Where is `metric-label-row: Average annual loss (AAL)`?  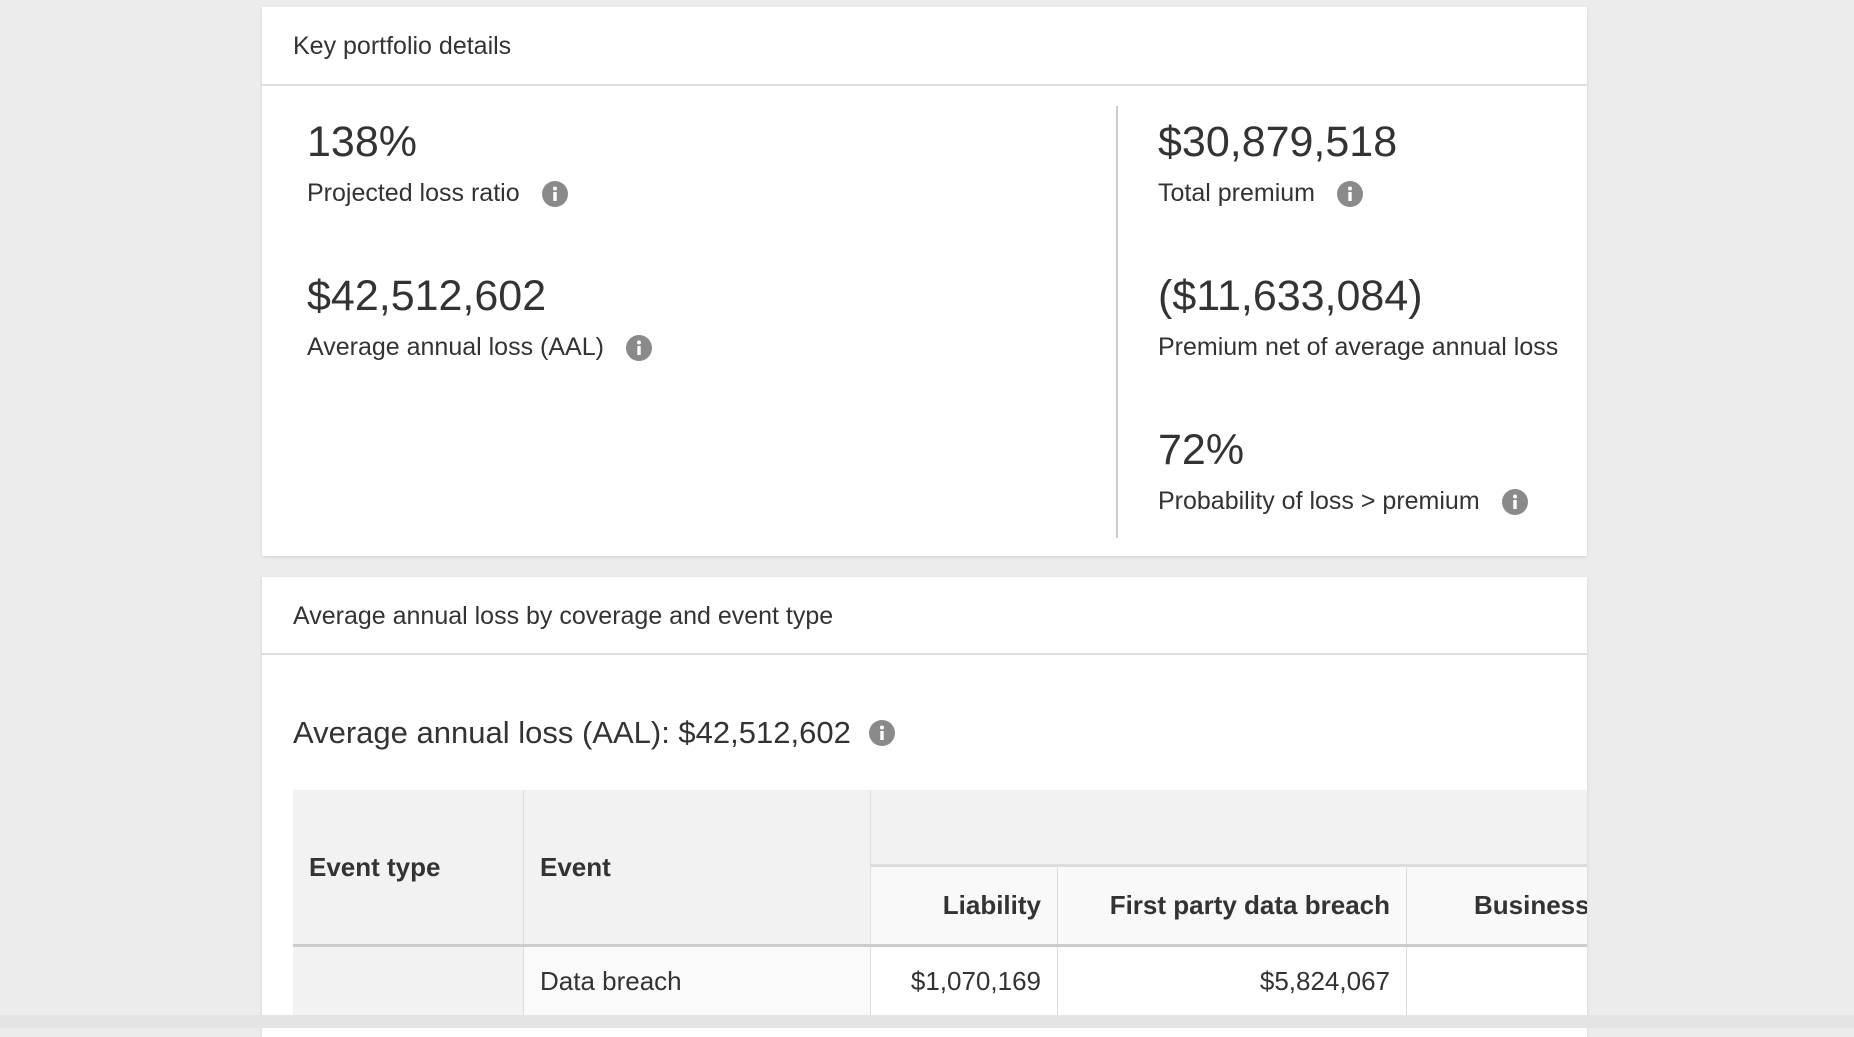
metric-label-row: Average annual loss (AAL) is located at coordinates (479, 347).